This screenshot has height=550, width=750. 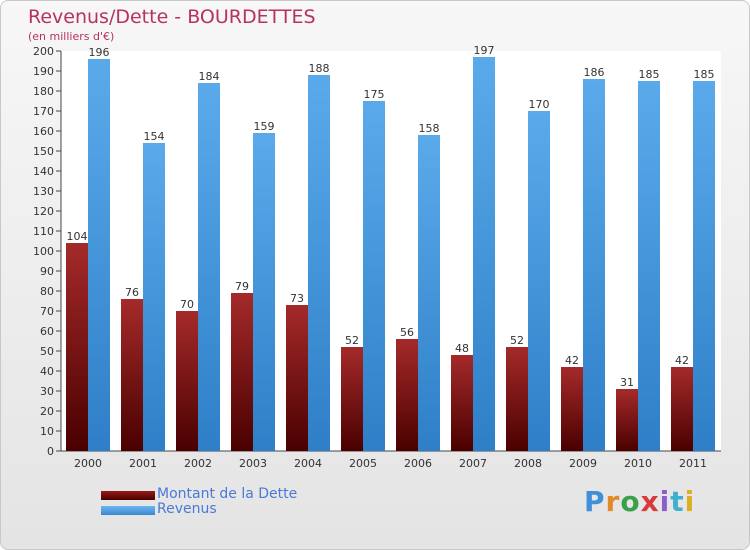 What do you see at coordinates (572, 409) in the screenshot?
I see `bar-dette-2009` at bounding box center [572, 409].